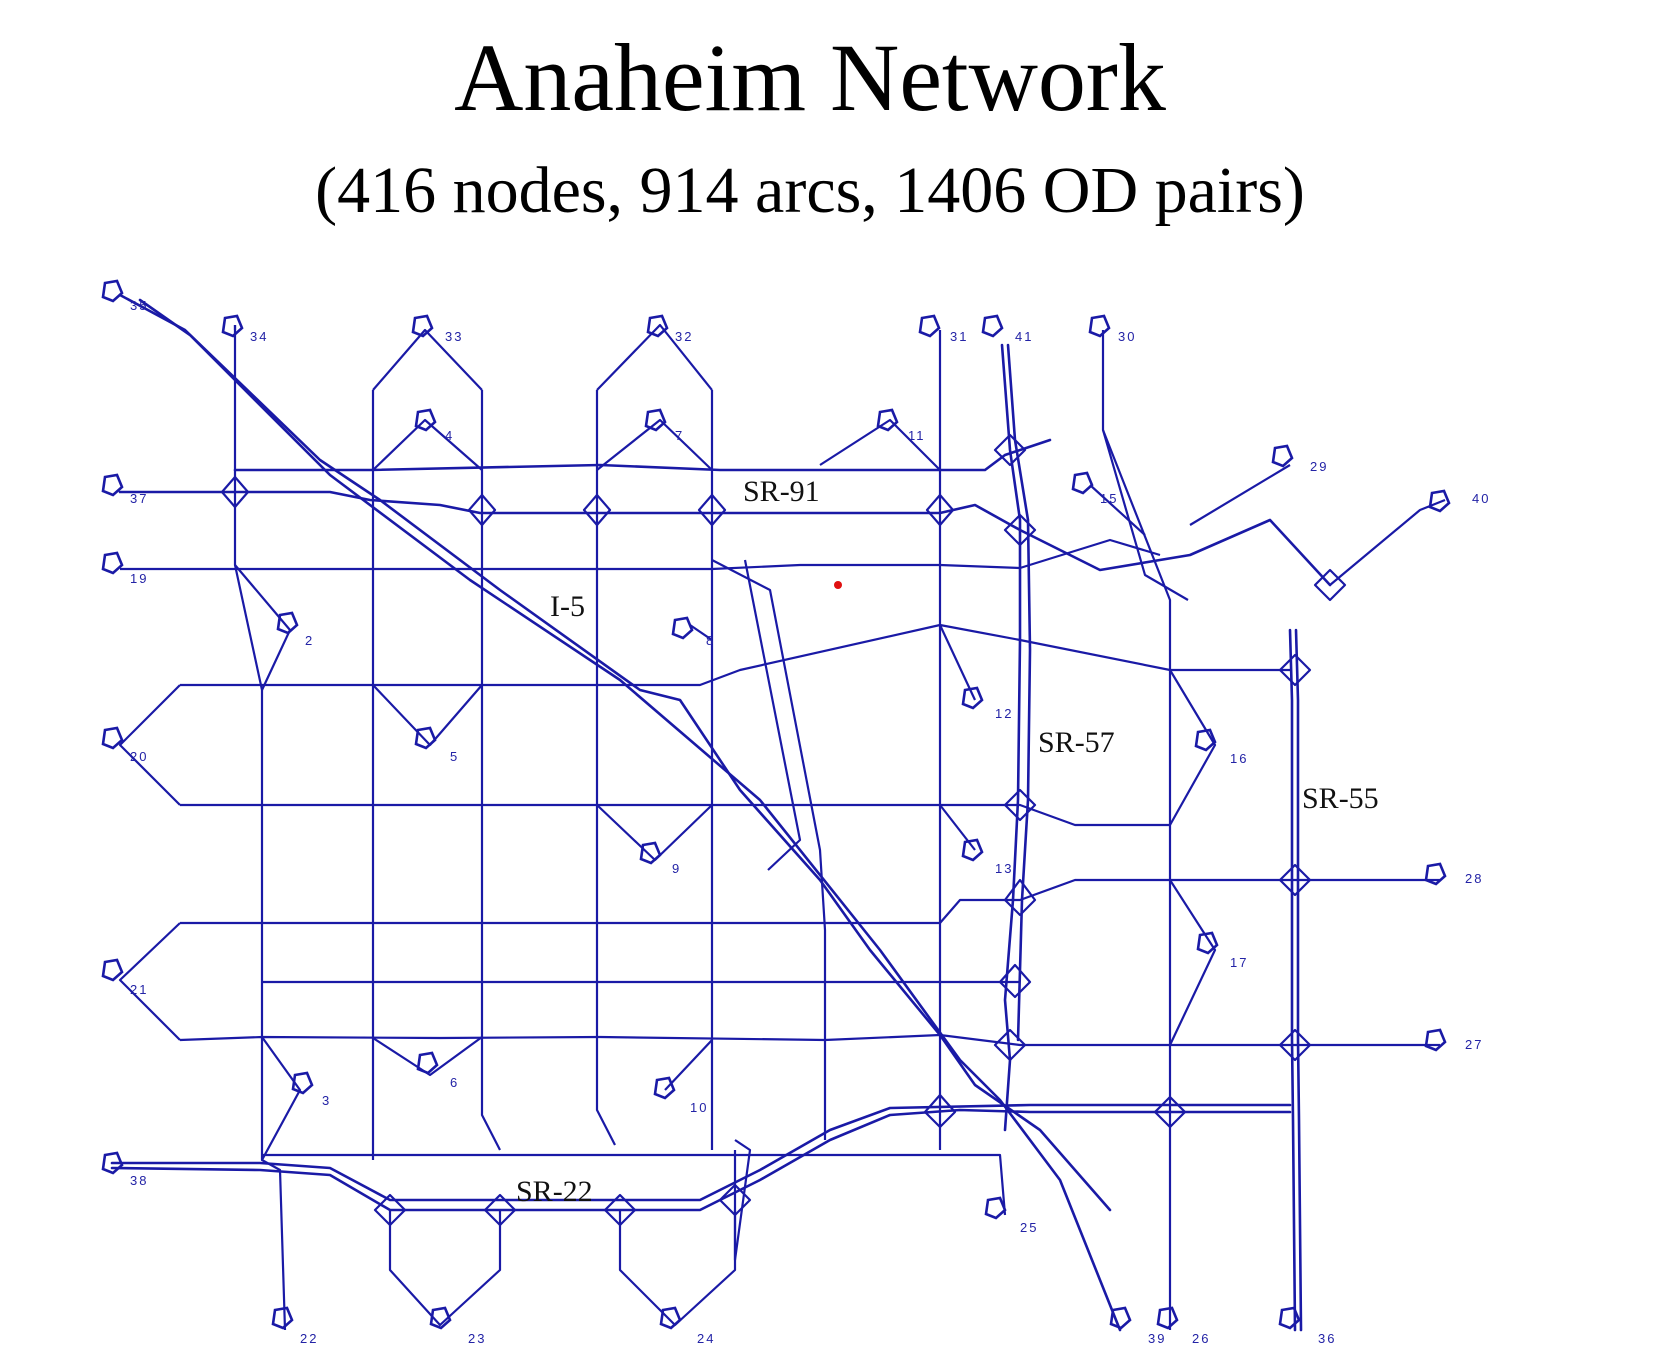  I want to click on zone-label-28: 28, so click(1474, 878).